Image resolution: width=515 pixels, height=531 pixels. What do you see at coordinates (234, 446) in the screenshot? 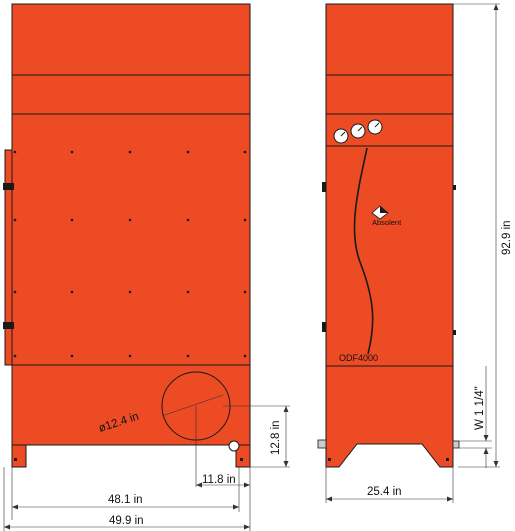
I see `drain-cap` at bounding box center [234, 446].